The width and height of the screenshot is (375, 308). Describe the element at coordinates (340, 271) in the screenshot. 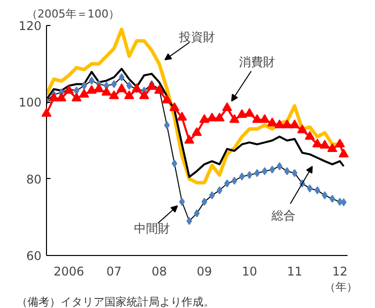

I see `x-tick-label: 12` at that location.